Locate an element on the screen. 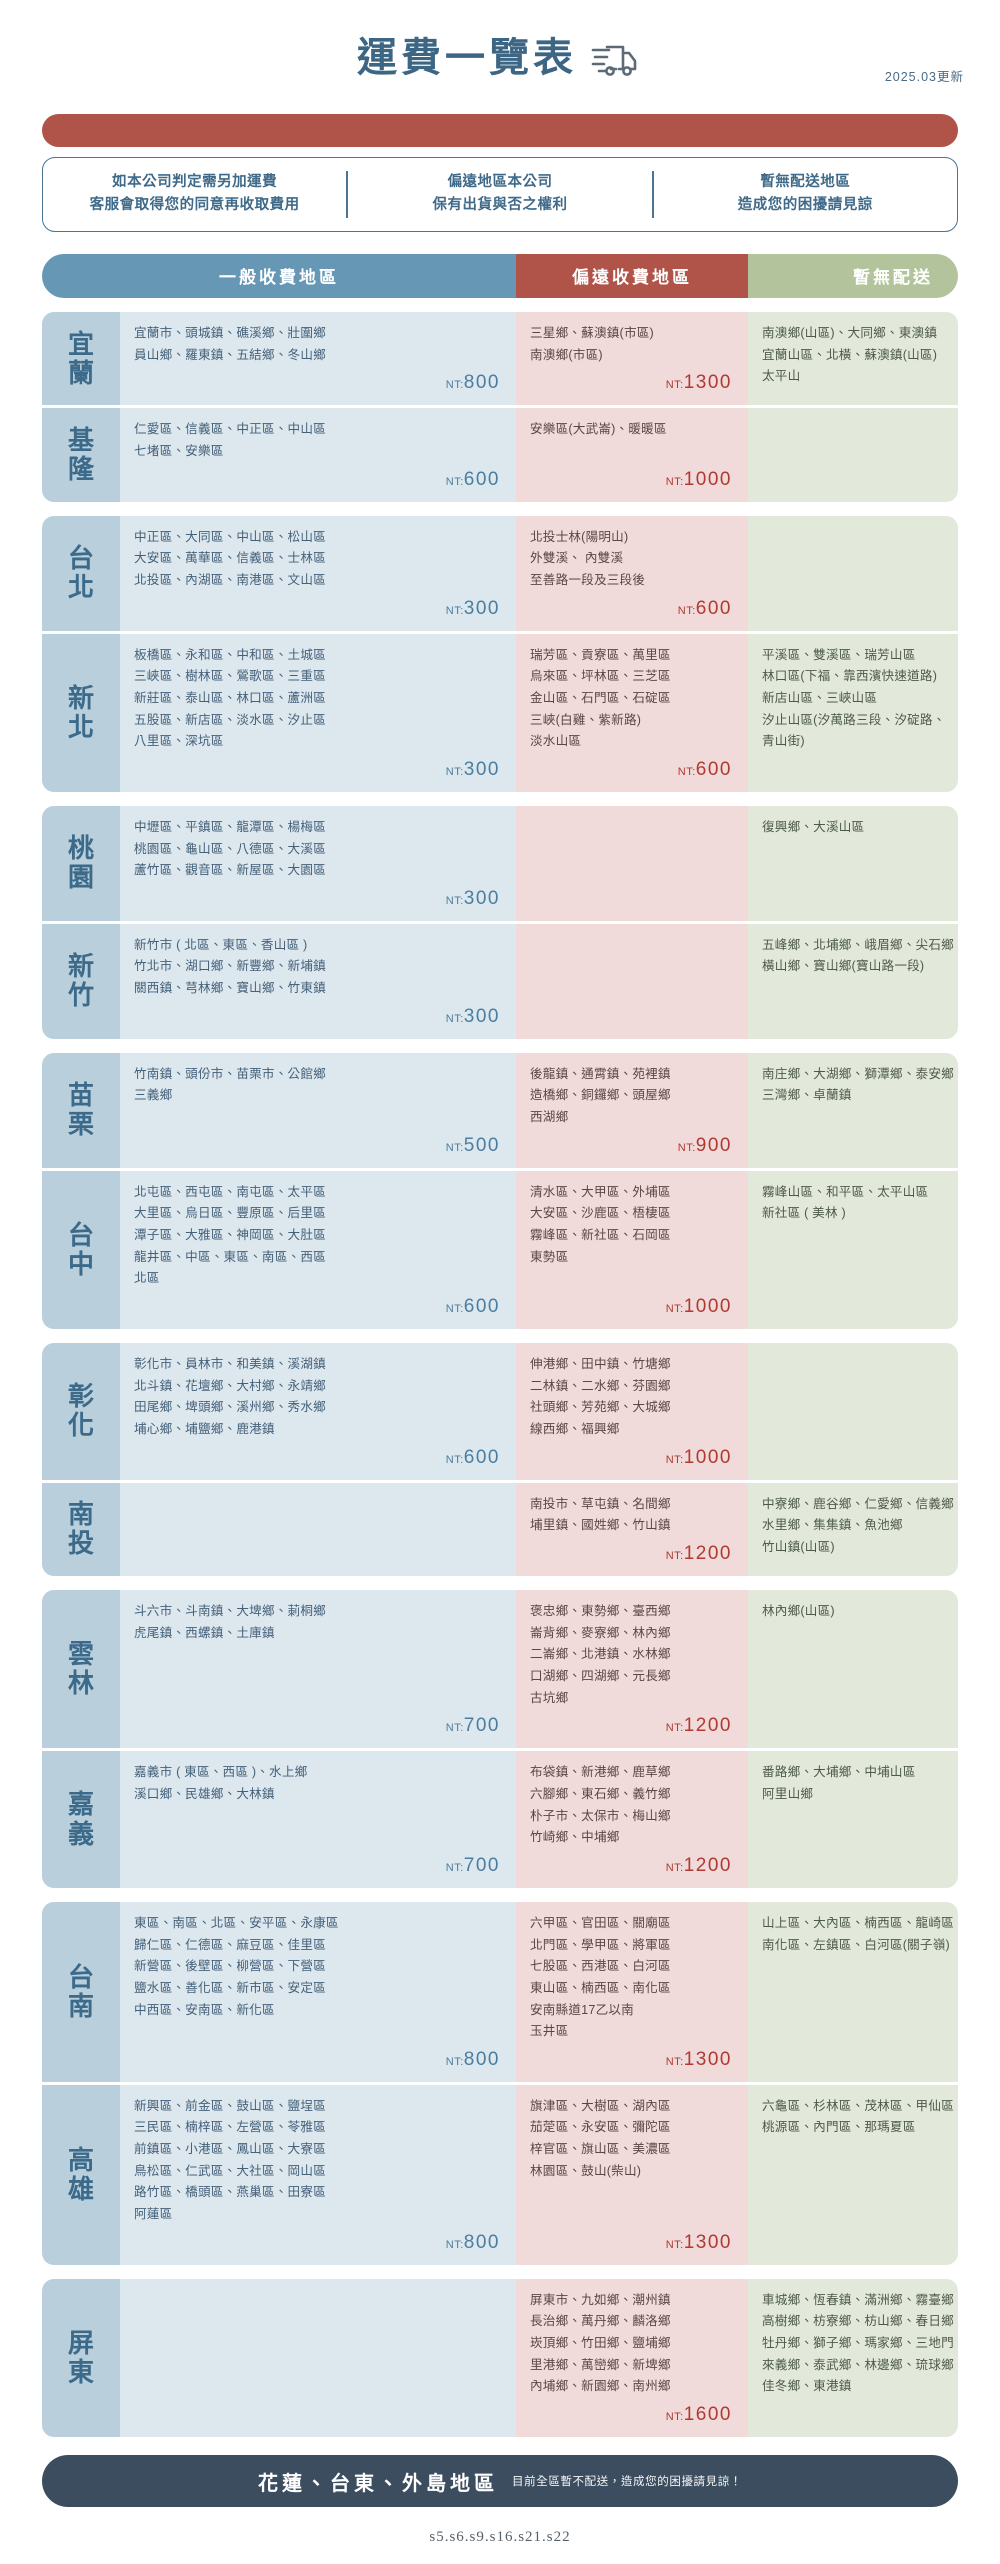 This screenshot has width=1000, height=2564. general-lines: 竹南鎮、頭份市、苗栗市、公館鄉 三義鄉 is located at coordinates (317, 1096).